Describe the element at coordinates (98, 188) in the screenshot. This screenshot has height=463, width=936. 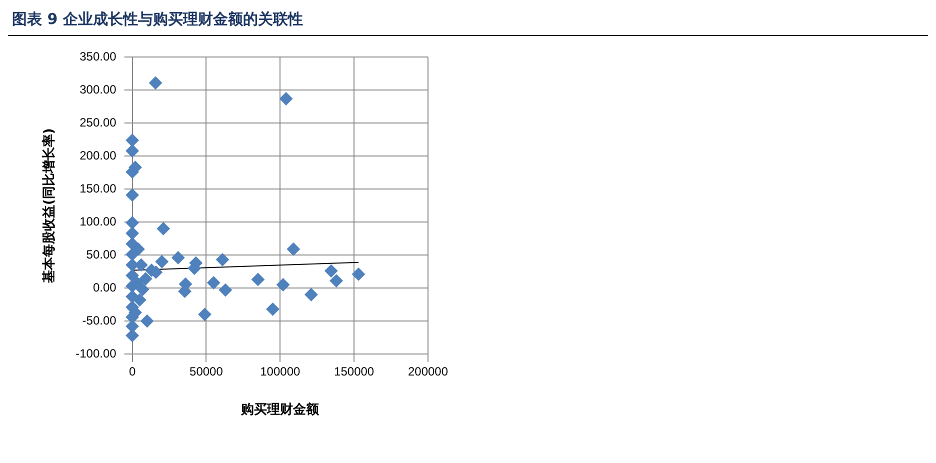
I see `y-tick-label: 150.00` at that location.